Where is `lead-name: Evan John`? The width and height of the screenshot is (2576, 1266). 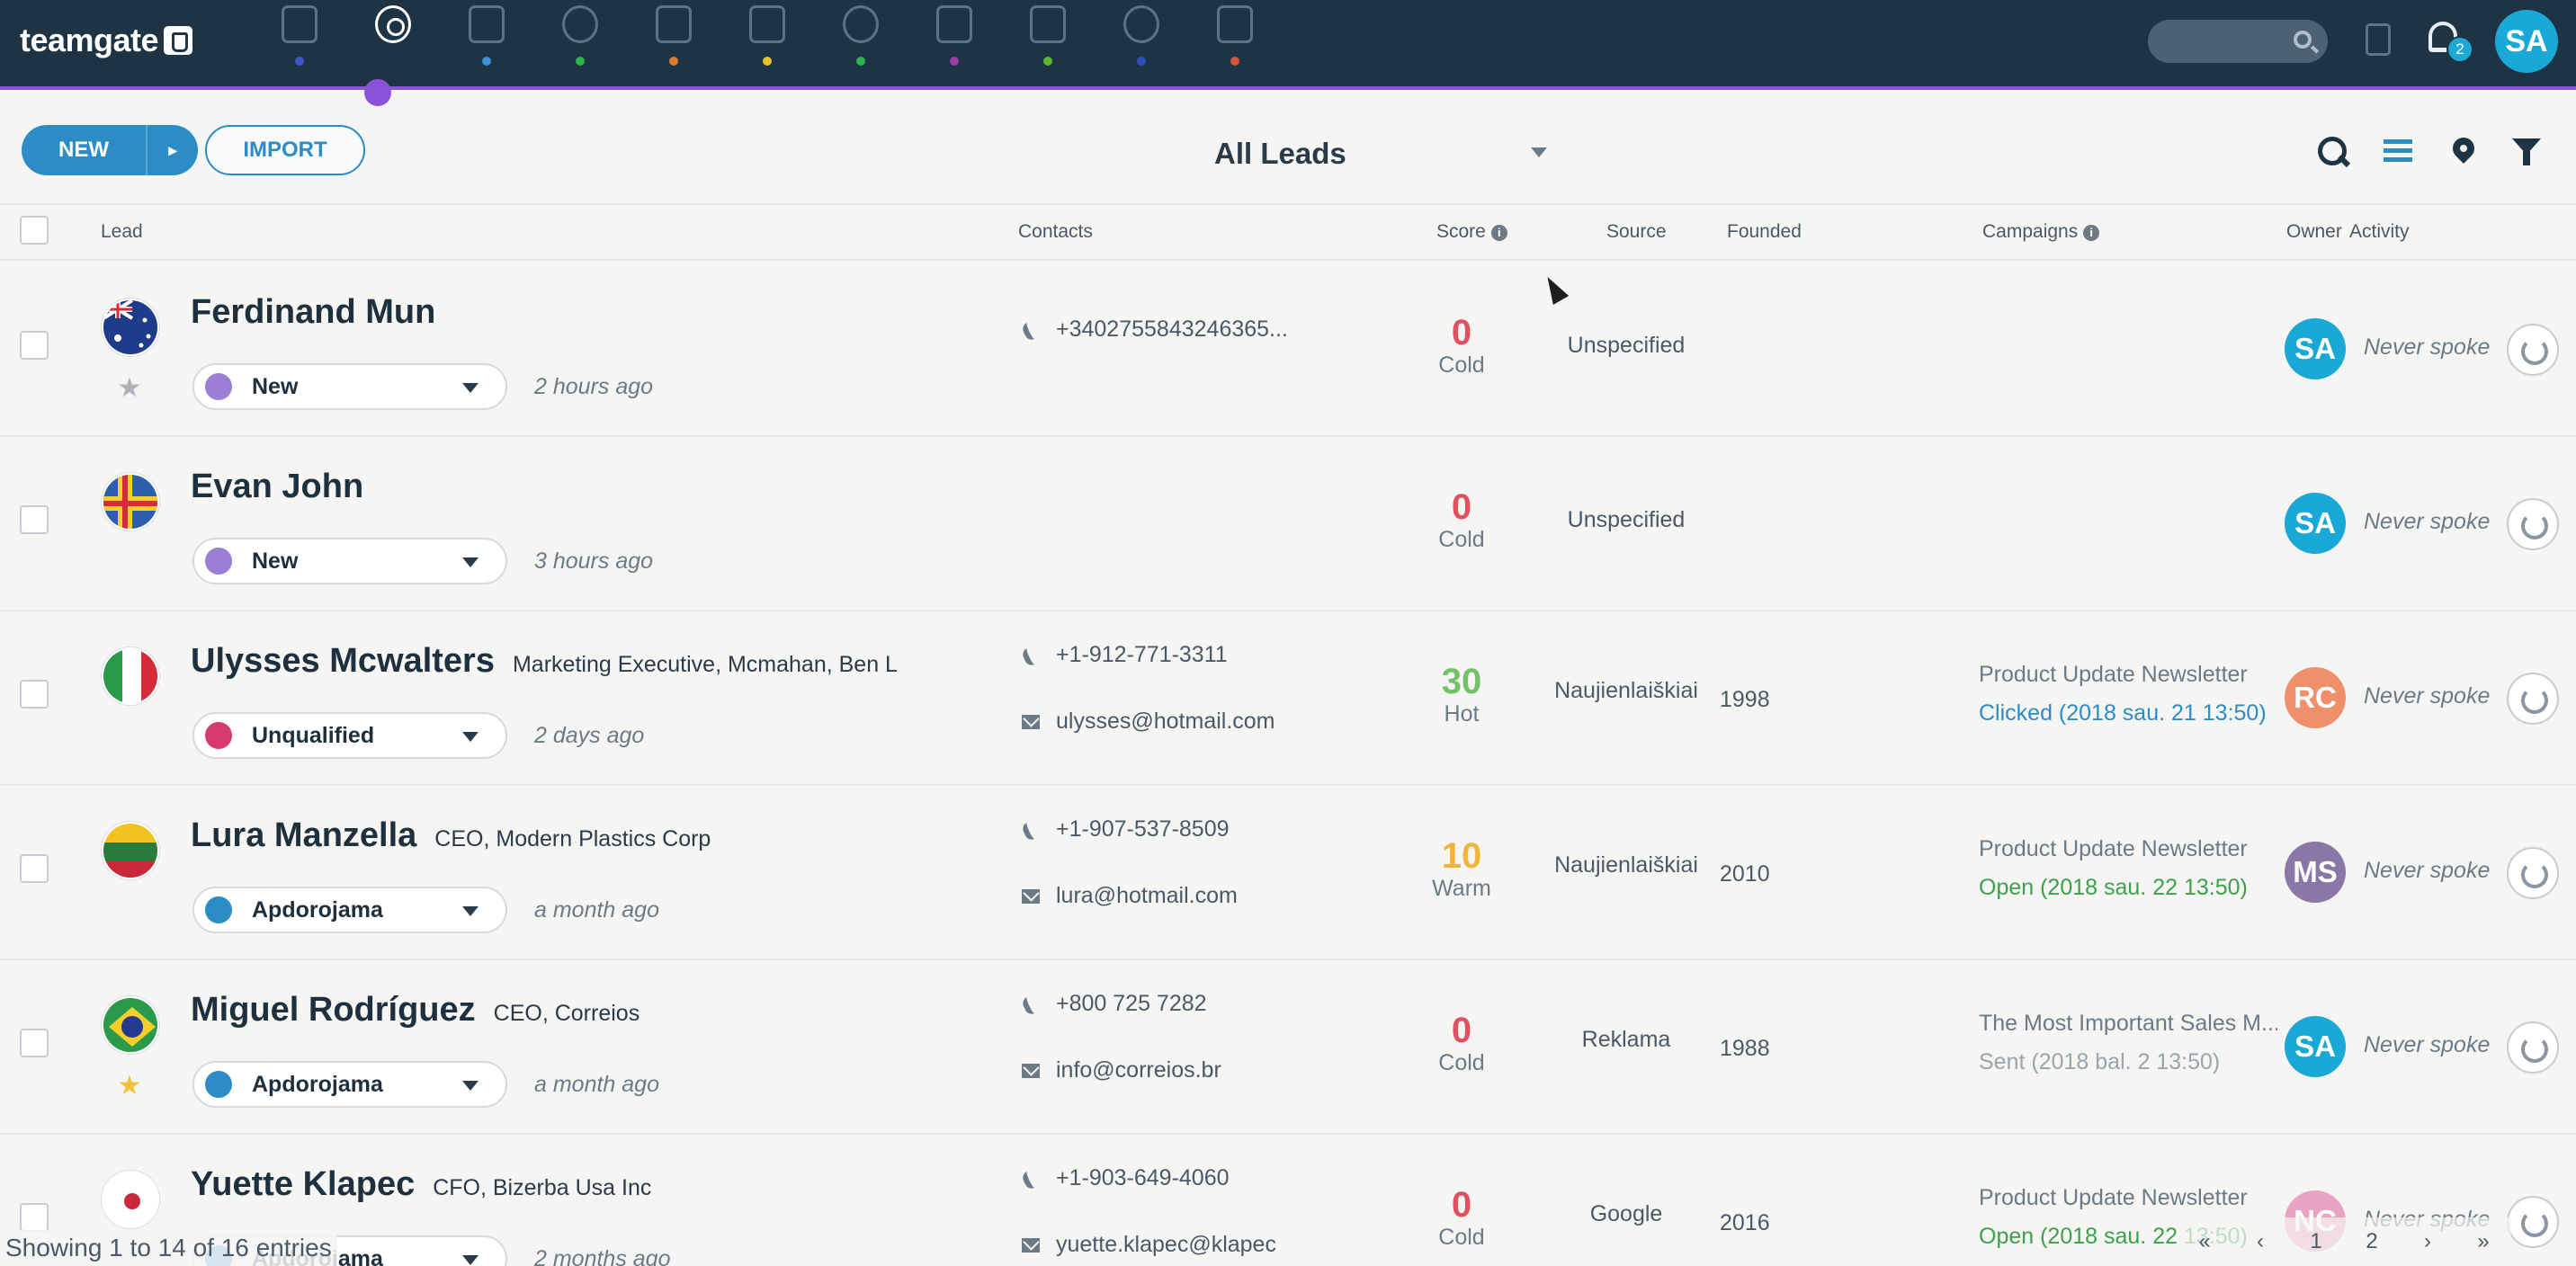 lead-name: Evan John is located at coordinates (277, 487).